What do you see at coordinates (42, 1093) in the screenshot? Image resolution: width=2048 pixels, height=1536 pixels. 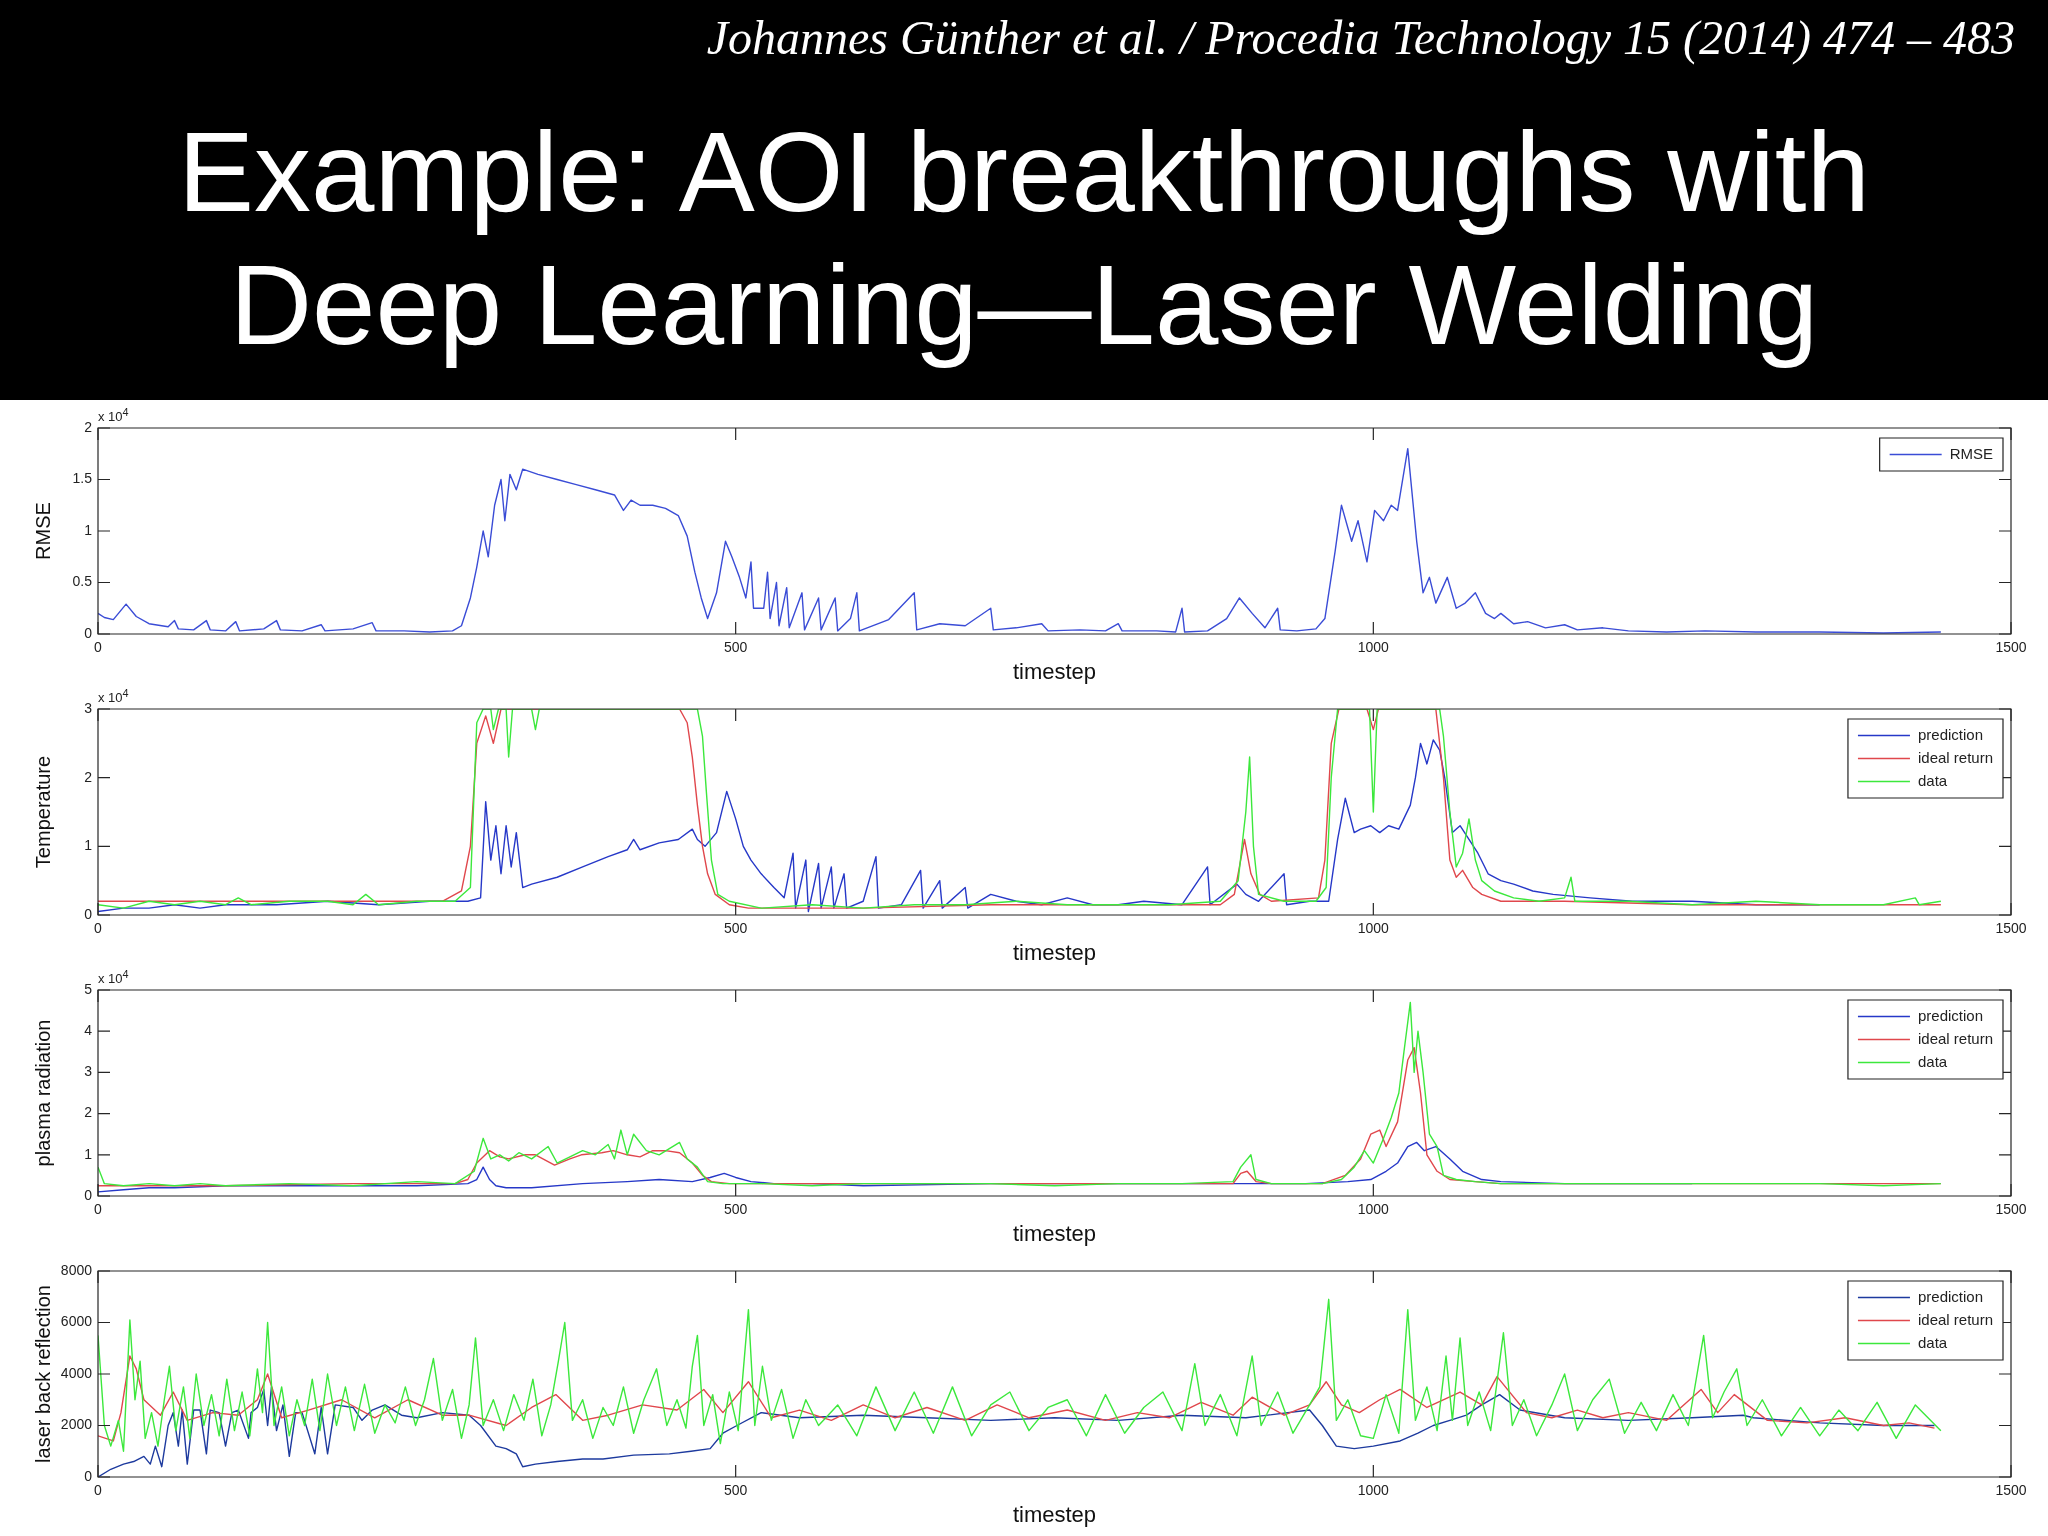 I see `y-axis-title: plasma radiation` at bounding box center [42, 1093].